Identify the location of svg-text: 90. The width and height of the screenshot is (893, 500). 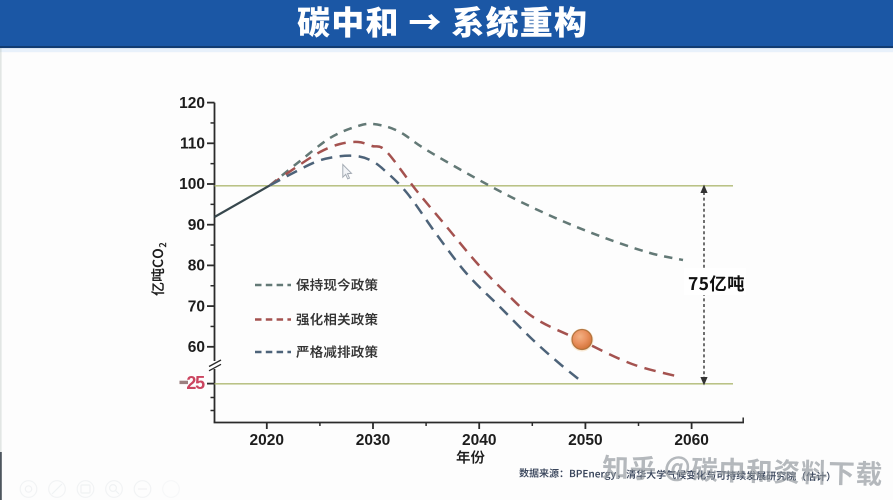
(196, 225).